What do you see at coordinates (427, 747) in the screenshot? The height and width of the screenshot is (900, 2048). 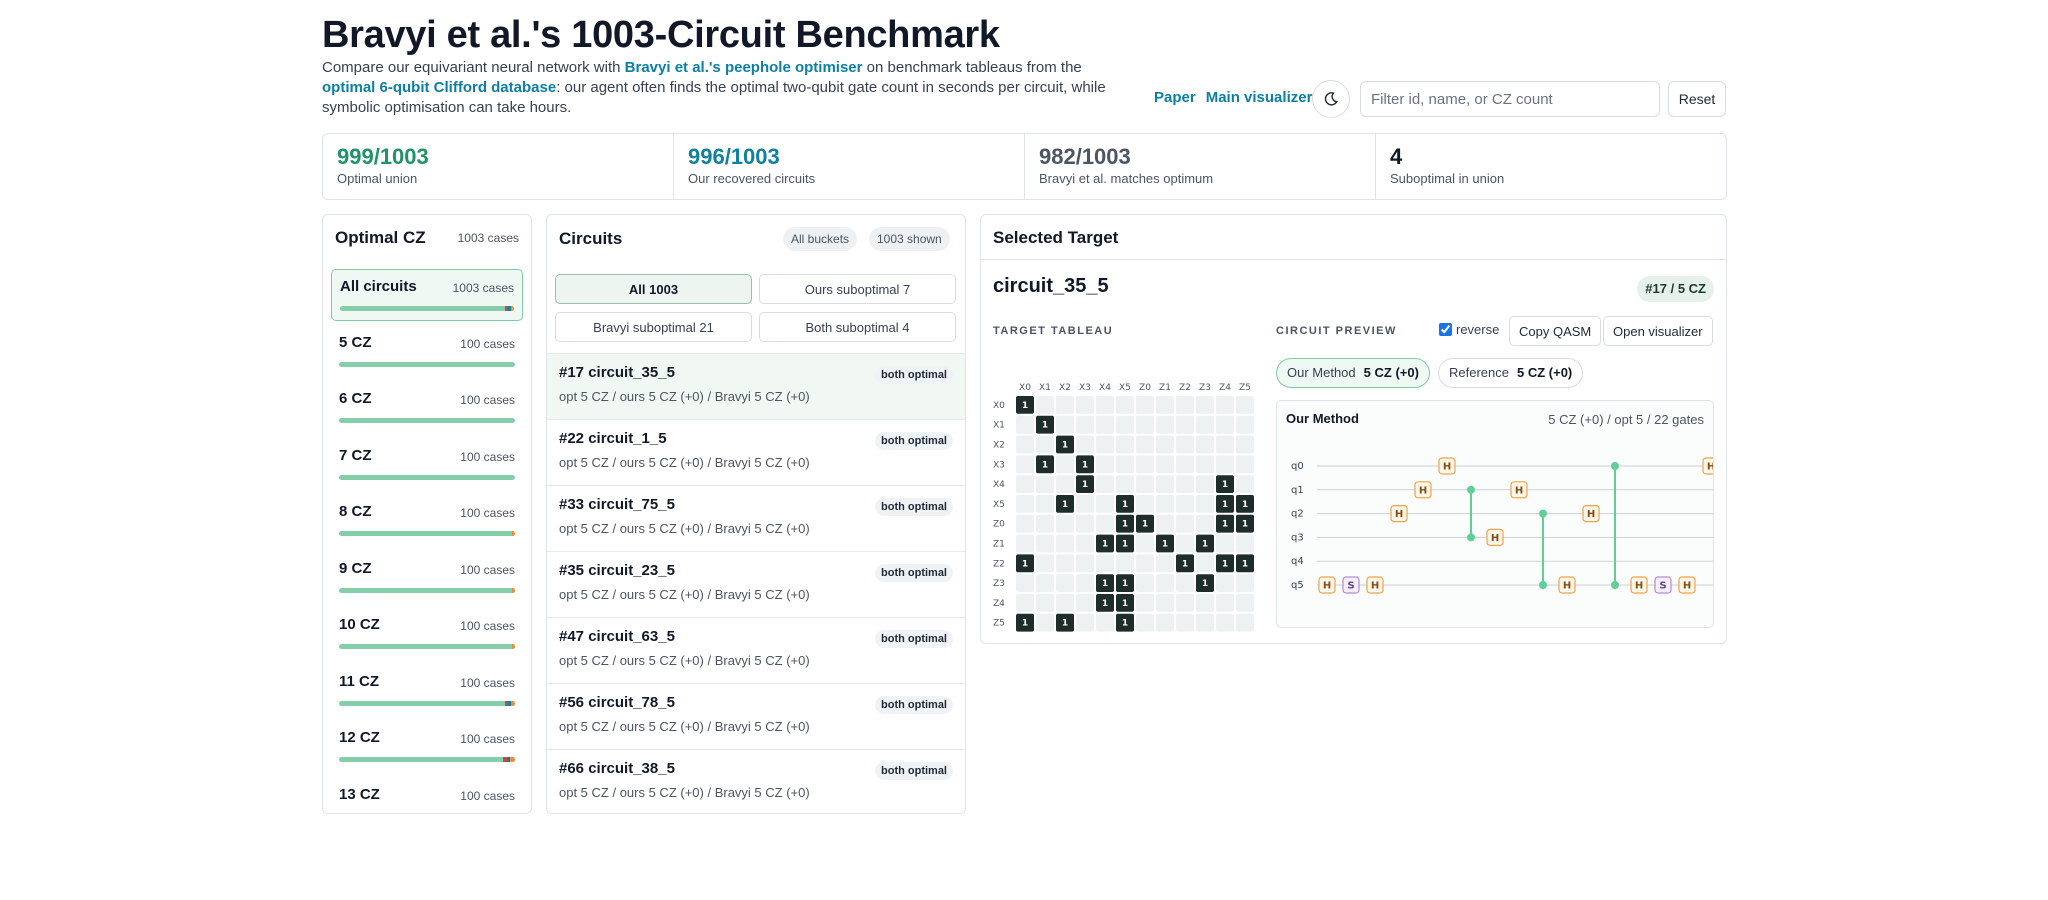 I see `bucket-item: 12 CZ 100 cases` at bounding box center [427, 747].